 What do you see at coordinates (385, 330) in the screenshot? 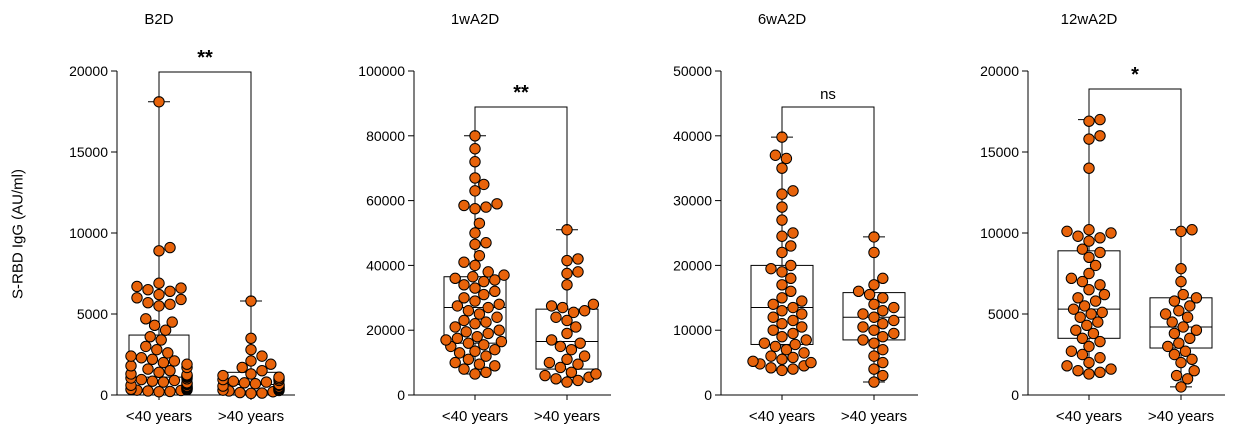
I see `y-tick-label: 20000` at bounding box center [385, 330].